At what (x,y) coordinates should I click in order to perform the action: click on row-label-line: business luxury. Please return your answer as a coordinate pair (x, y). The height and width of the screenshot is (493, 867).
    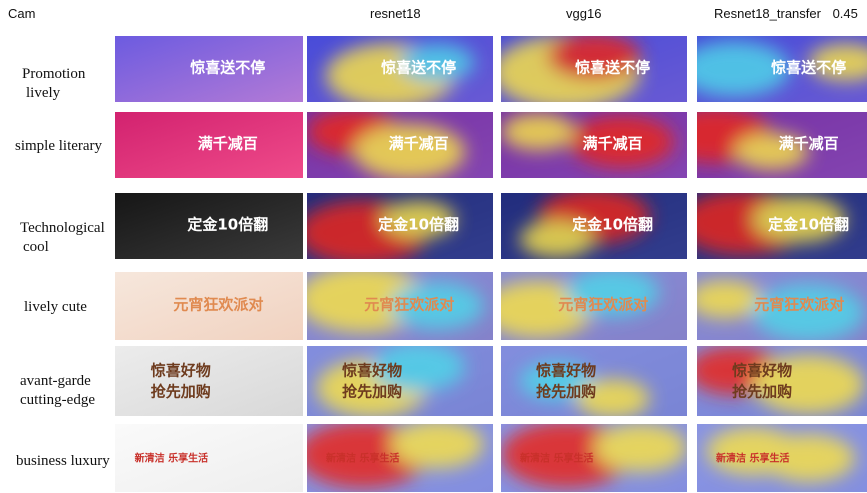
    Looking at the image, I should click on (63, 461).